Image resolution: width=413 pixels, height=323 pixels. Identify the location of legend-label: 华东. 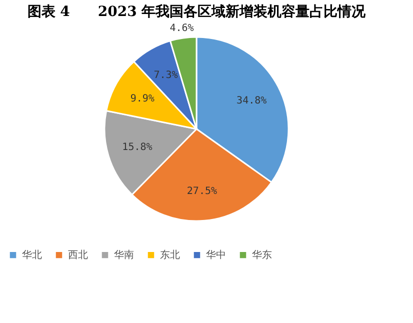
(262, 255).